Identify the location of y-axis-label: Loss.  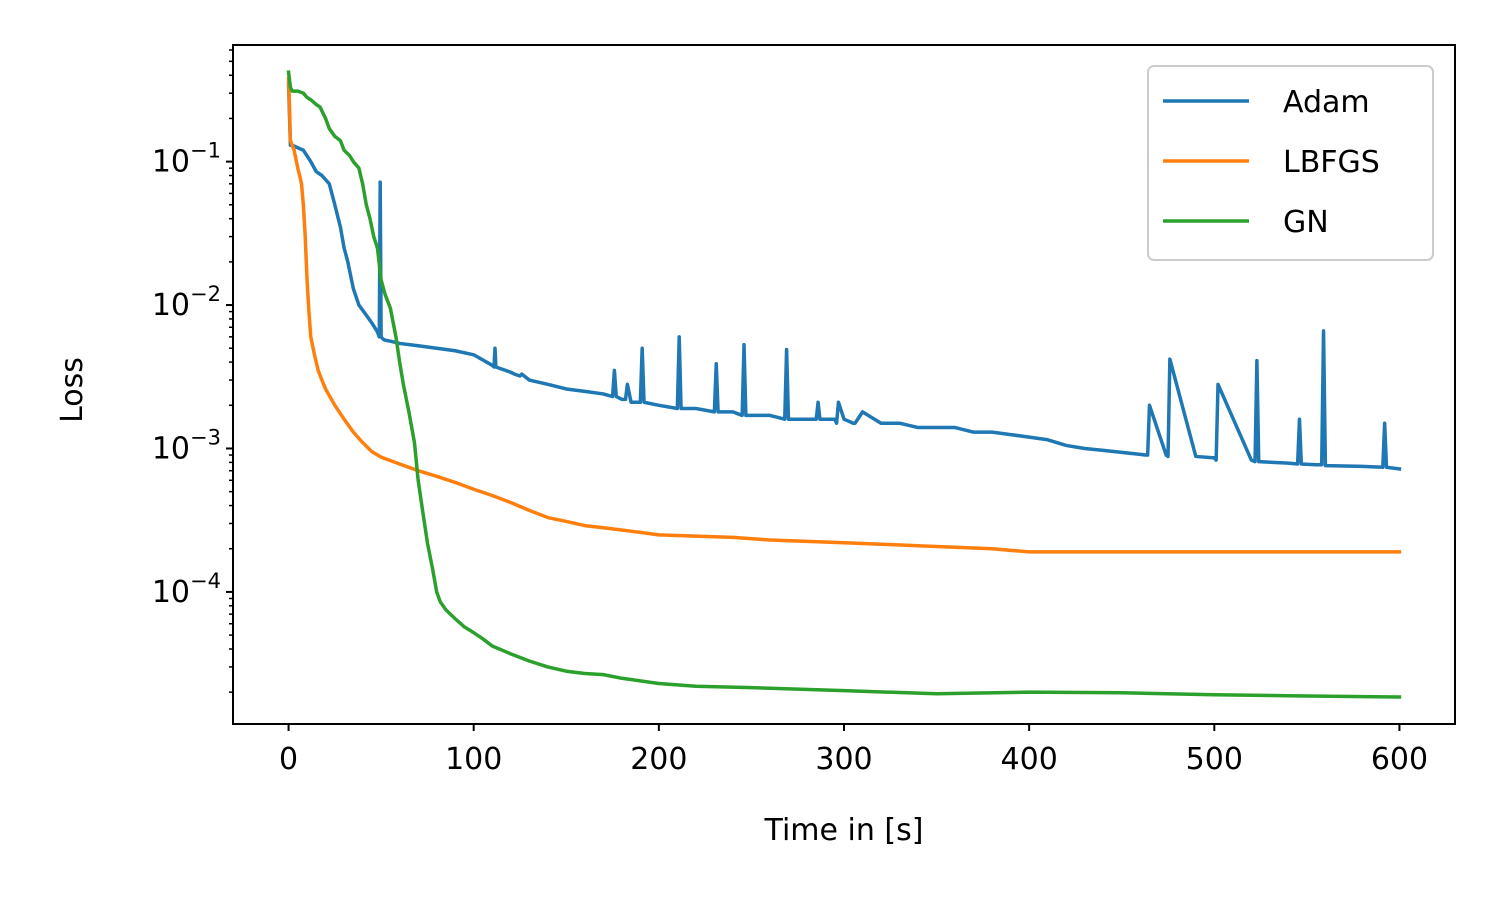
(72, 390).